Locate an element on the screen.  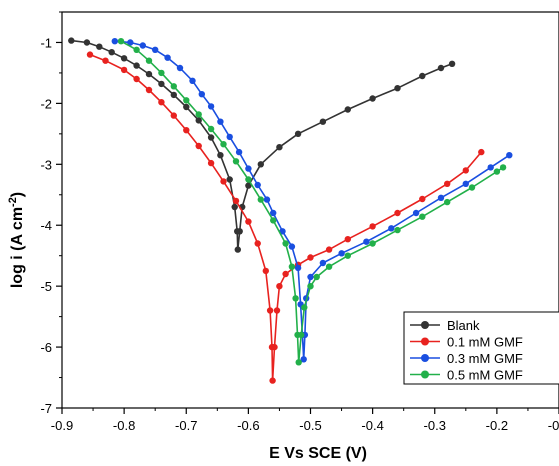
y-tick-label: -4 is located at coordinates (46, 225).